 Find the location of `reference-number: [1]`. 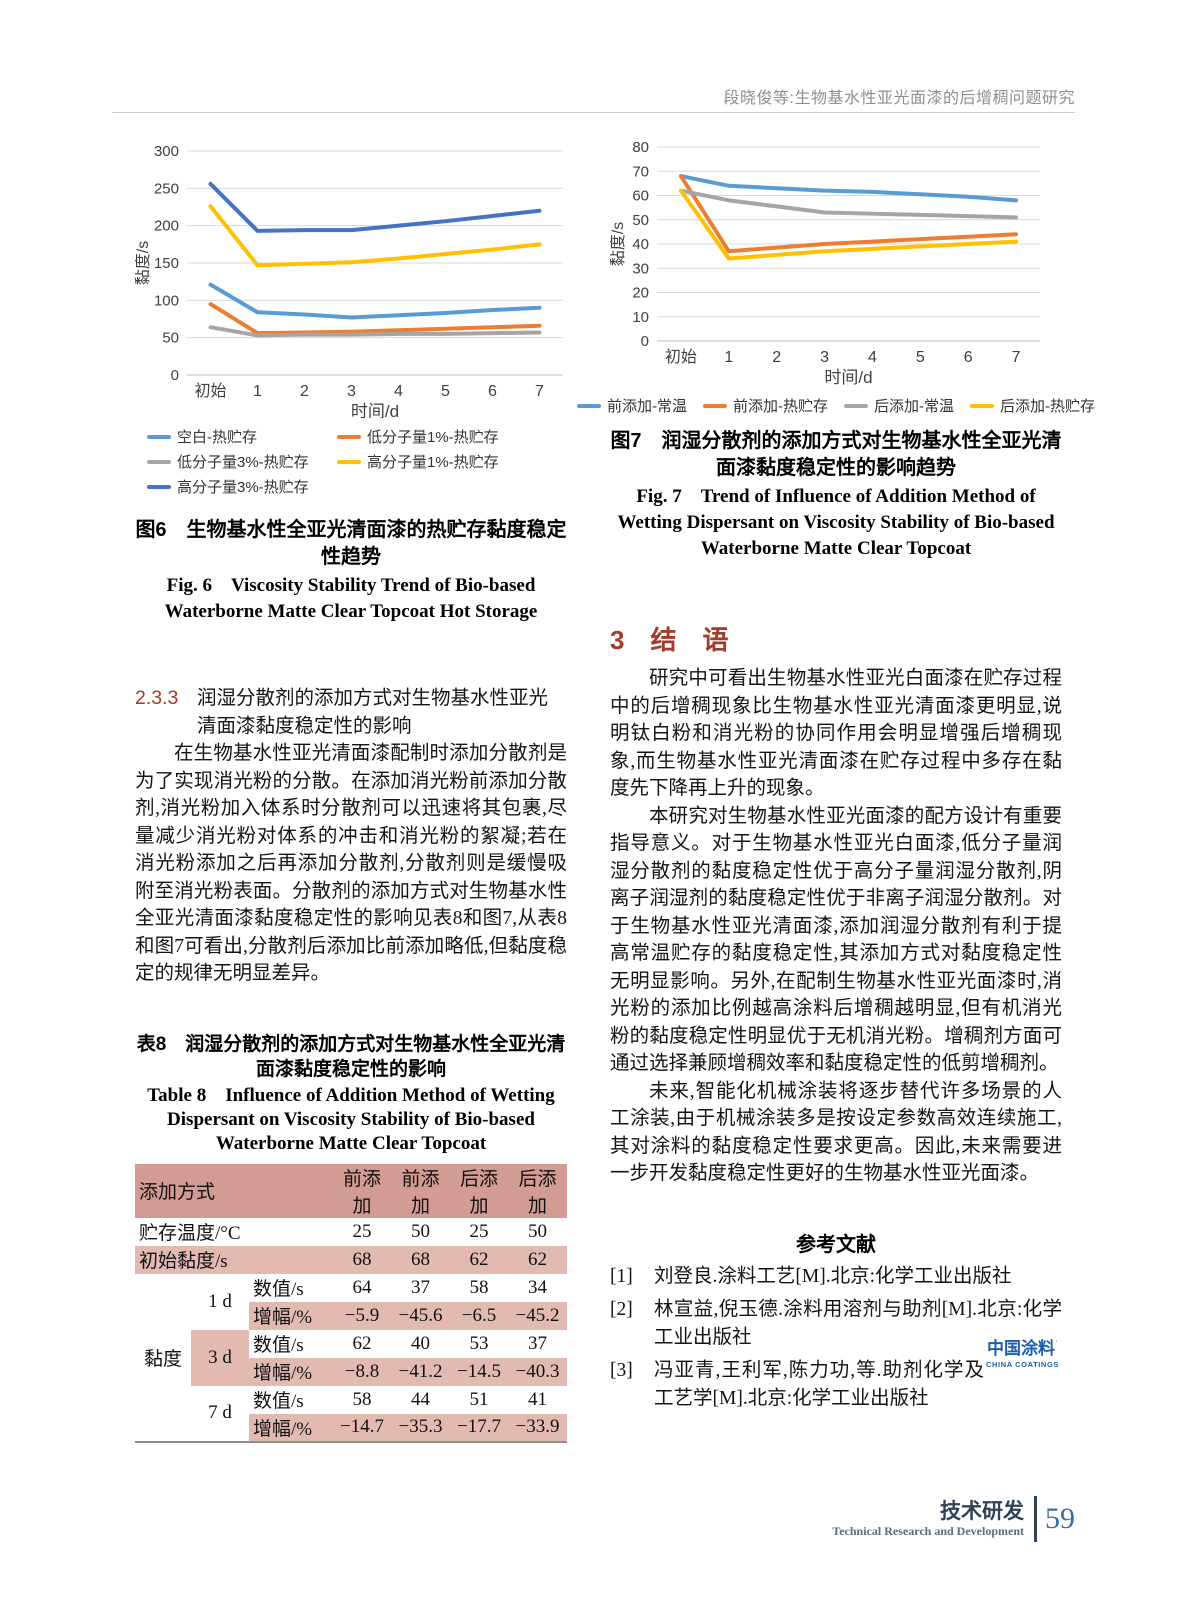

reference-number: [1] is located at coordinates (621, 1276).